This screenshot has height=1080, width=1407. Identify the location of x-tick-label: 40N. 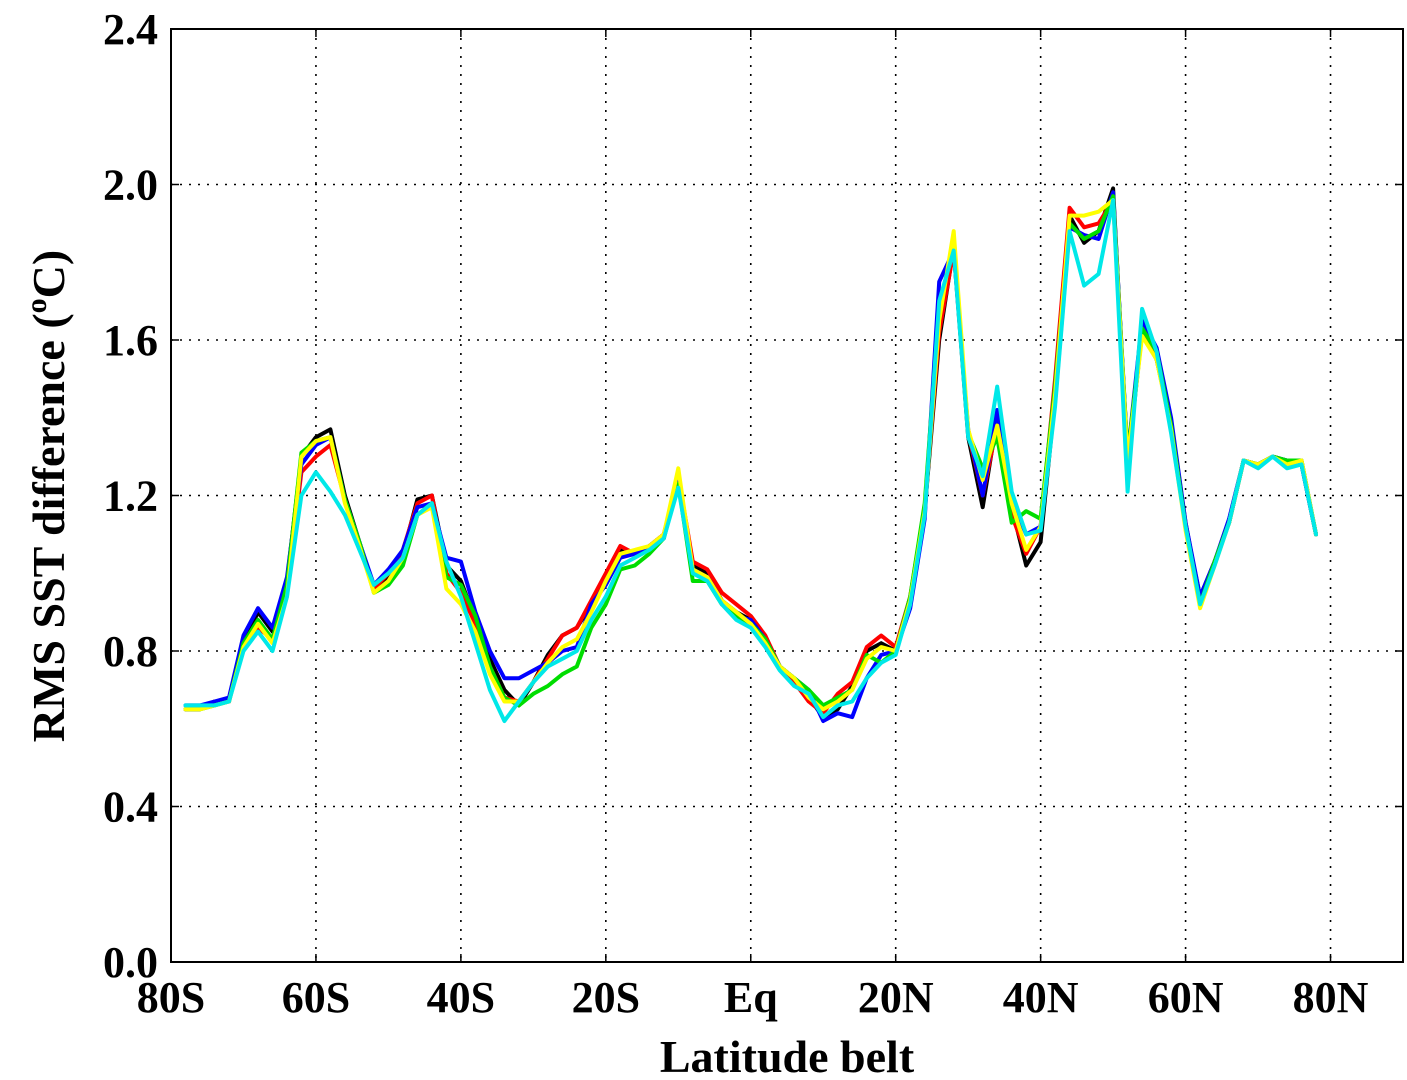
(1041, 997).